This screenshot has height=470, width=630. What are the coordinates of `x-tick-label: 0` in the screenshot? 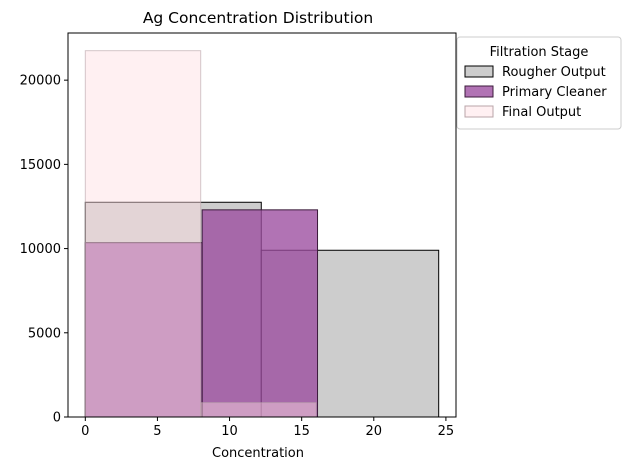 It's located at (85, 431).